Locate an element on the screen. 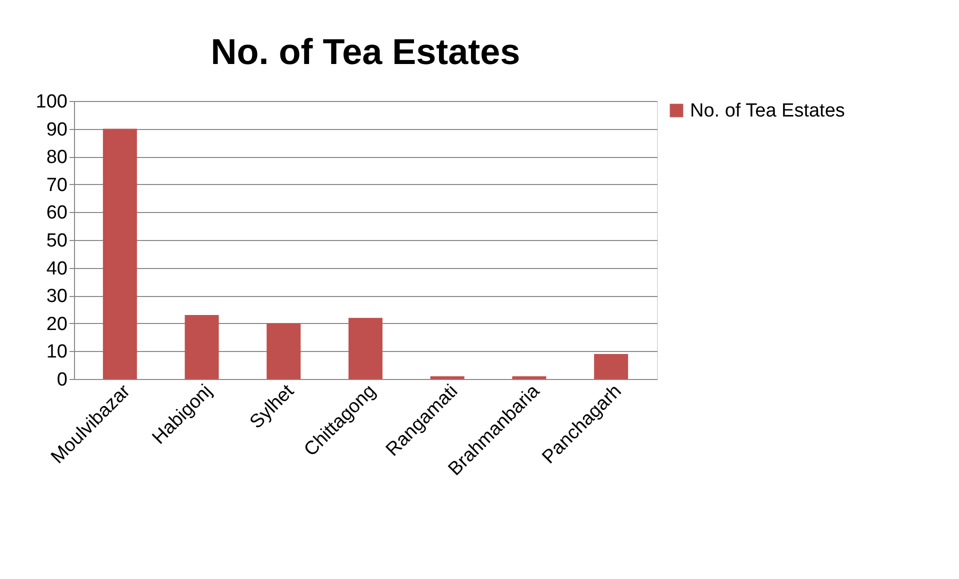 This screenshot has width=959, height=579. y-tick-label: 100 is located at coordinates (52, 102).